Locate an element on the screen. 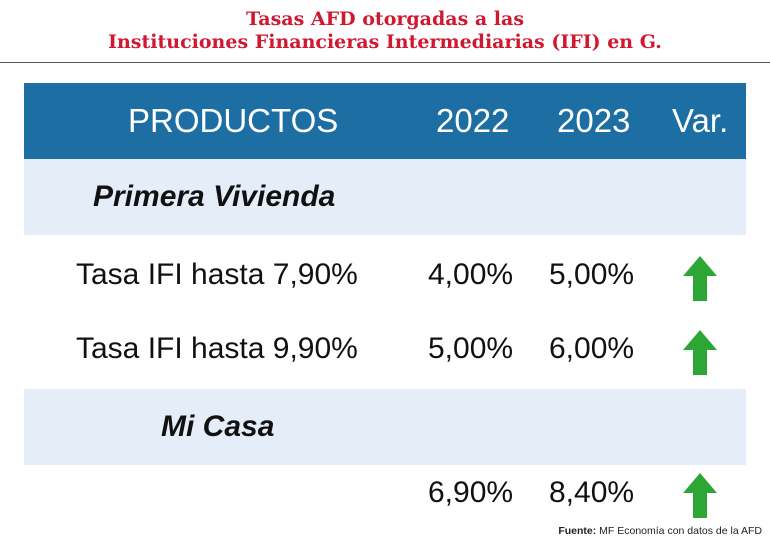 This screenshot has height=547, width=770. header-var: Var. is located at coordinates (700, 120).